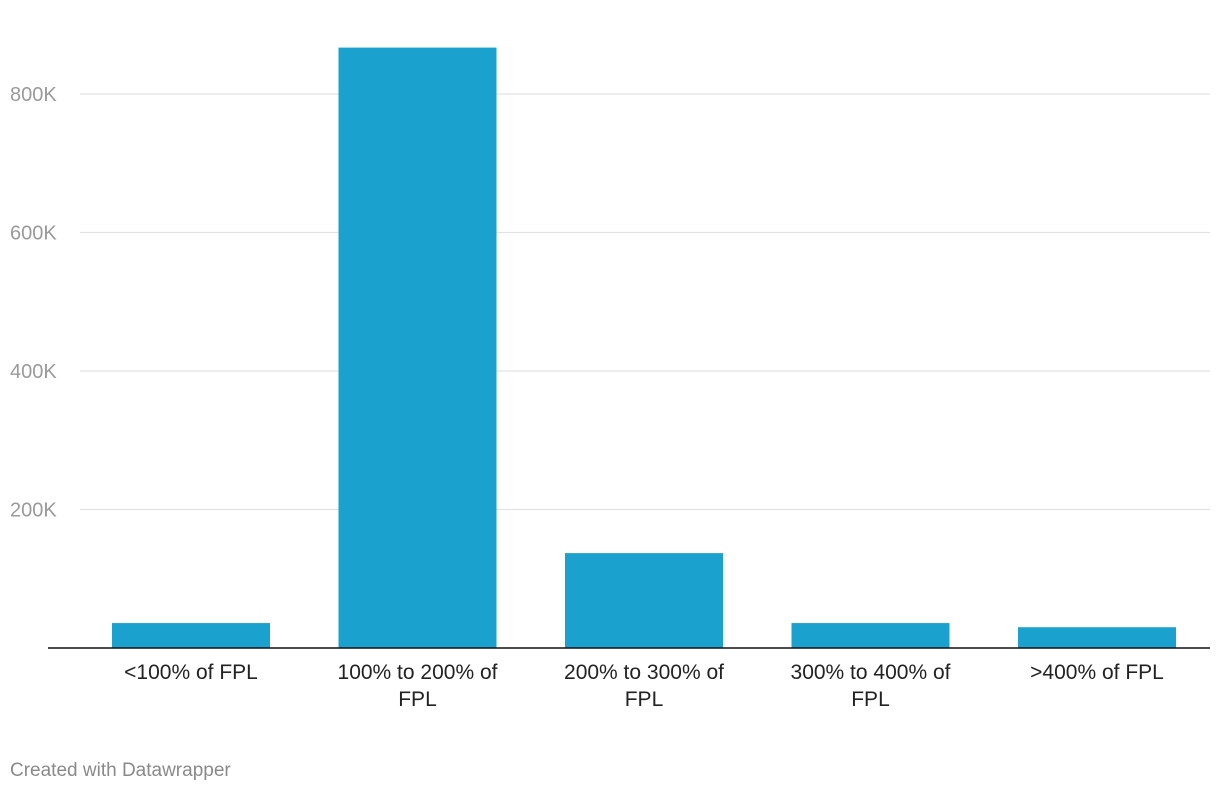  Describe the element at coordinates (33, 95) in the screenshot. I see `y-tick-label: 800K` at that location.